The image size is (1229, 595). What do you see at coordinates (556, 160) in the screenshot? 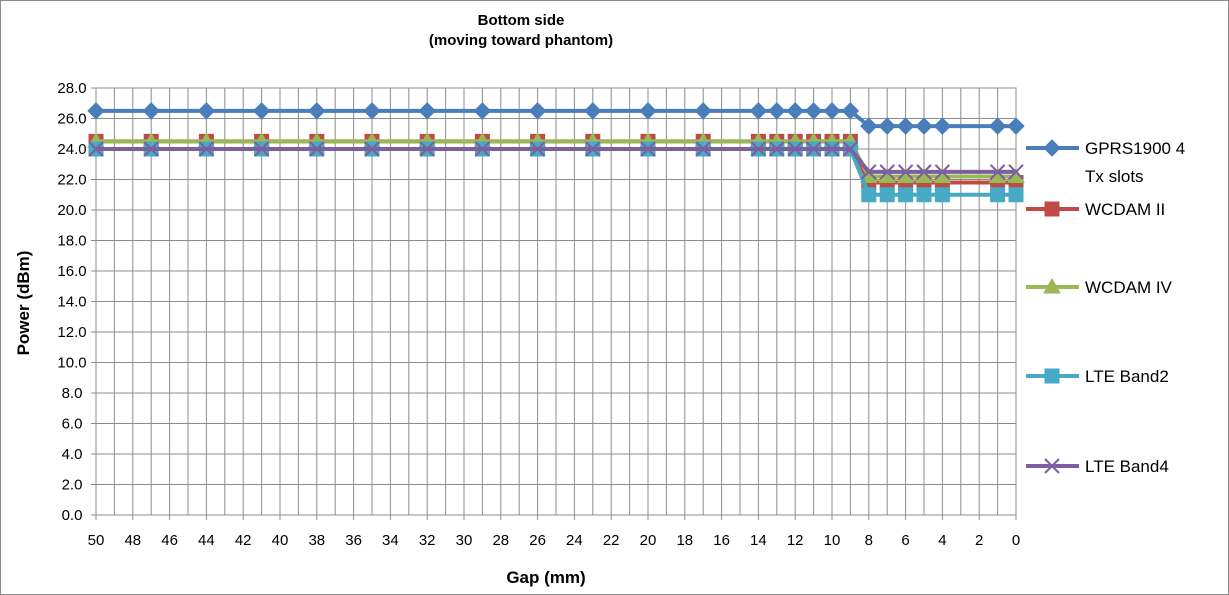
I see `series-lte-band4` at bounding box center [556, 160].